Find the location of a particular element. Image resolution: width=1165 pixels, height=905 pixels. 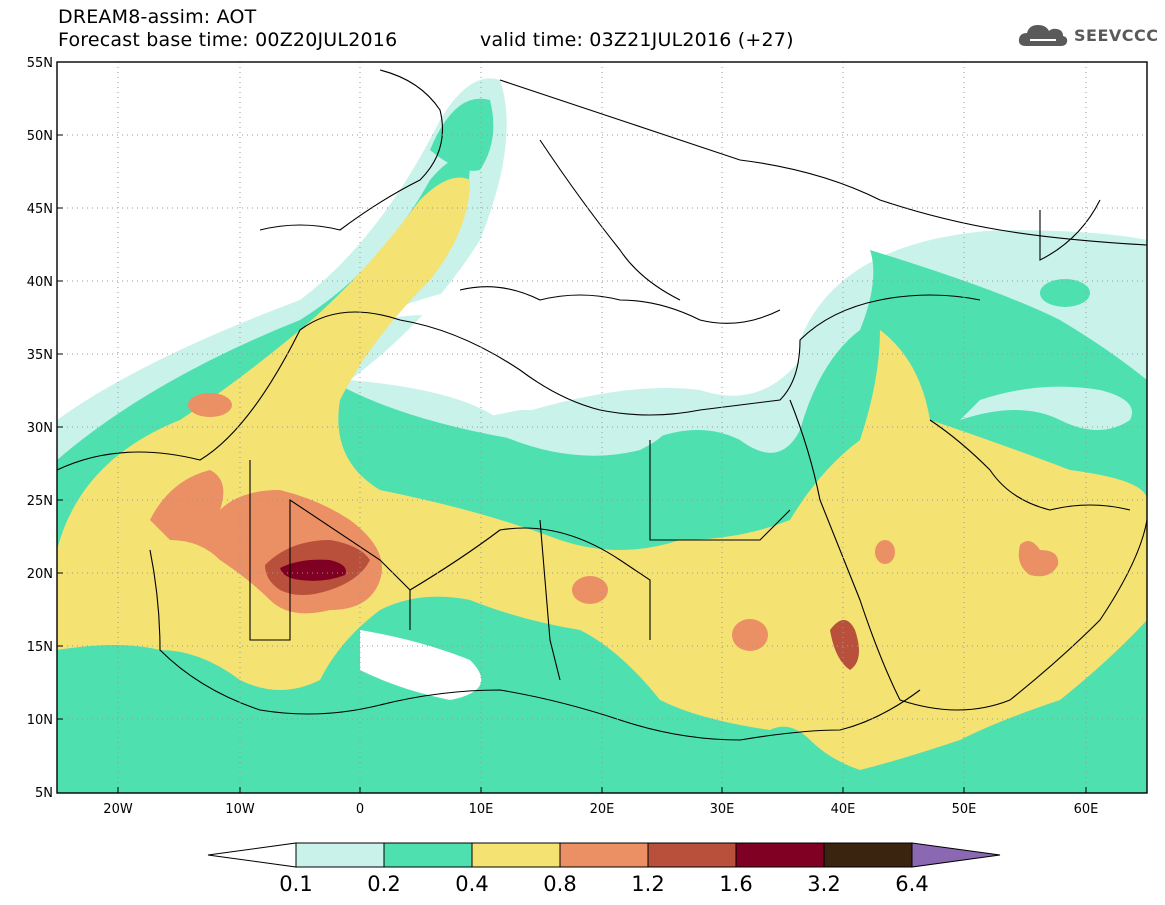

lat-label: 25N is located at coordinates (40, 501).